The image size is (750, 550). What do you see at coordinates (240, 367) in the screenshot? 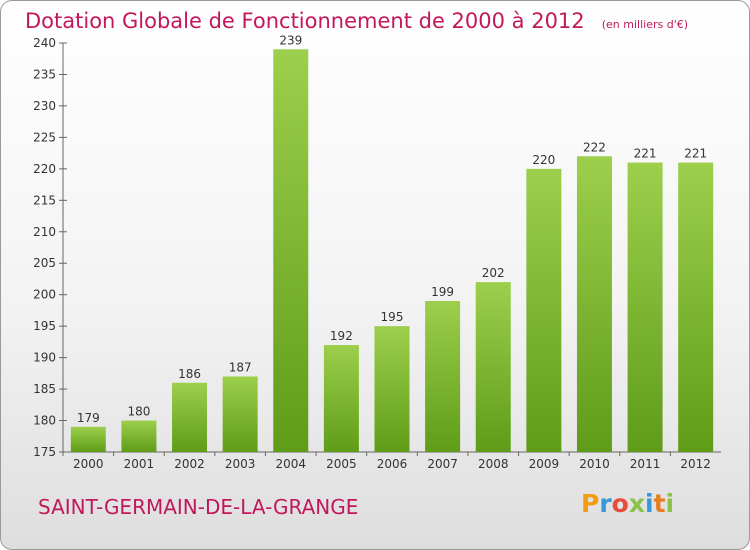
I see `data-label: 187` at bounding box center [240, 367].